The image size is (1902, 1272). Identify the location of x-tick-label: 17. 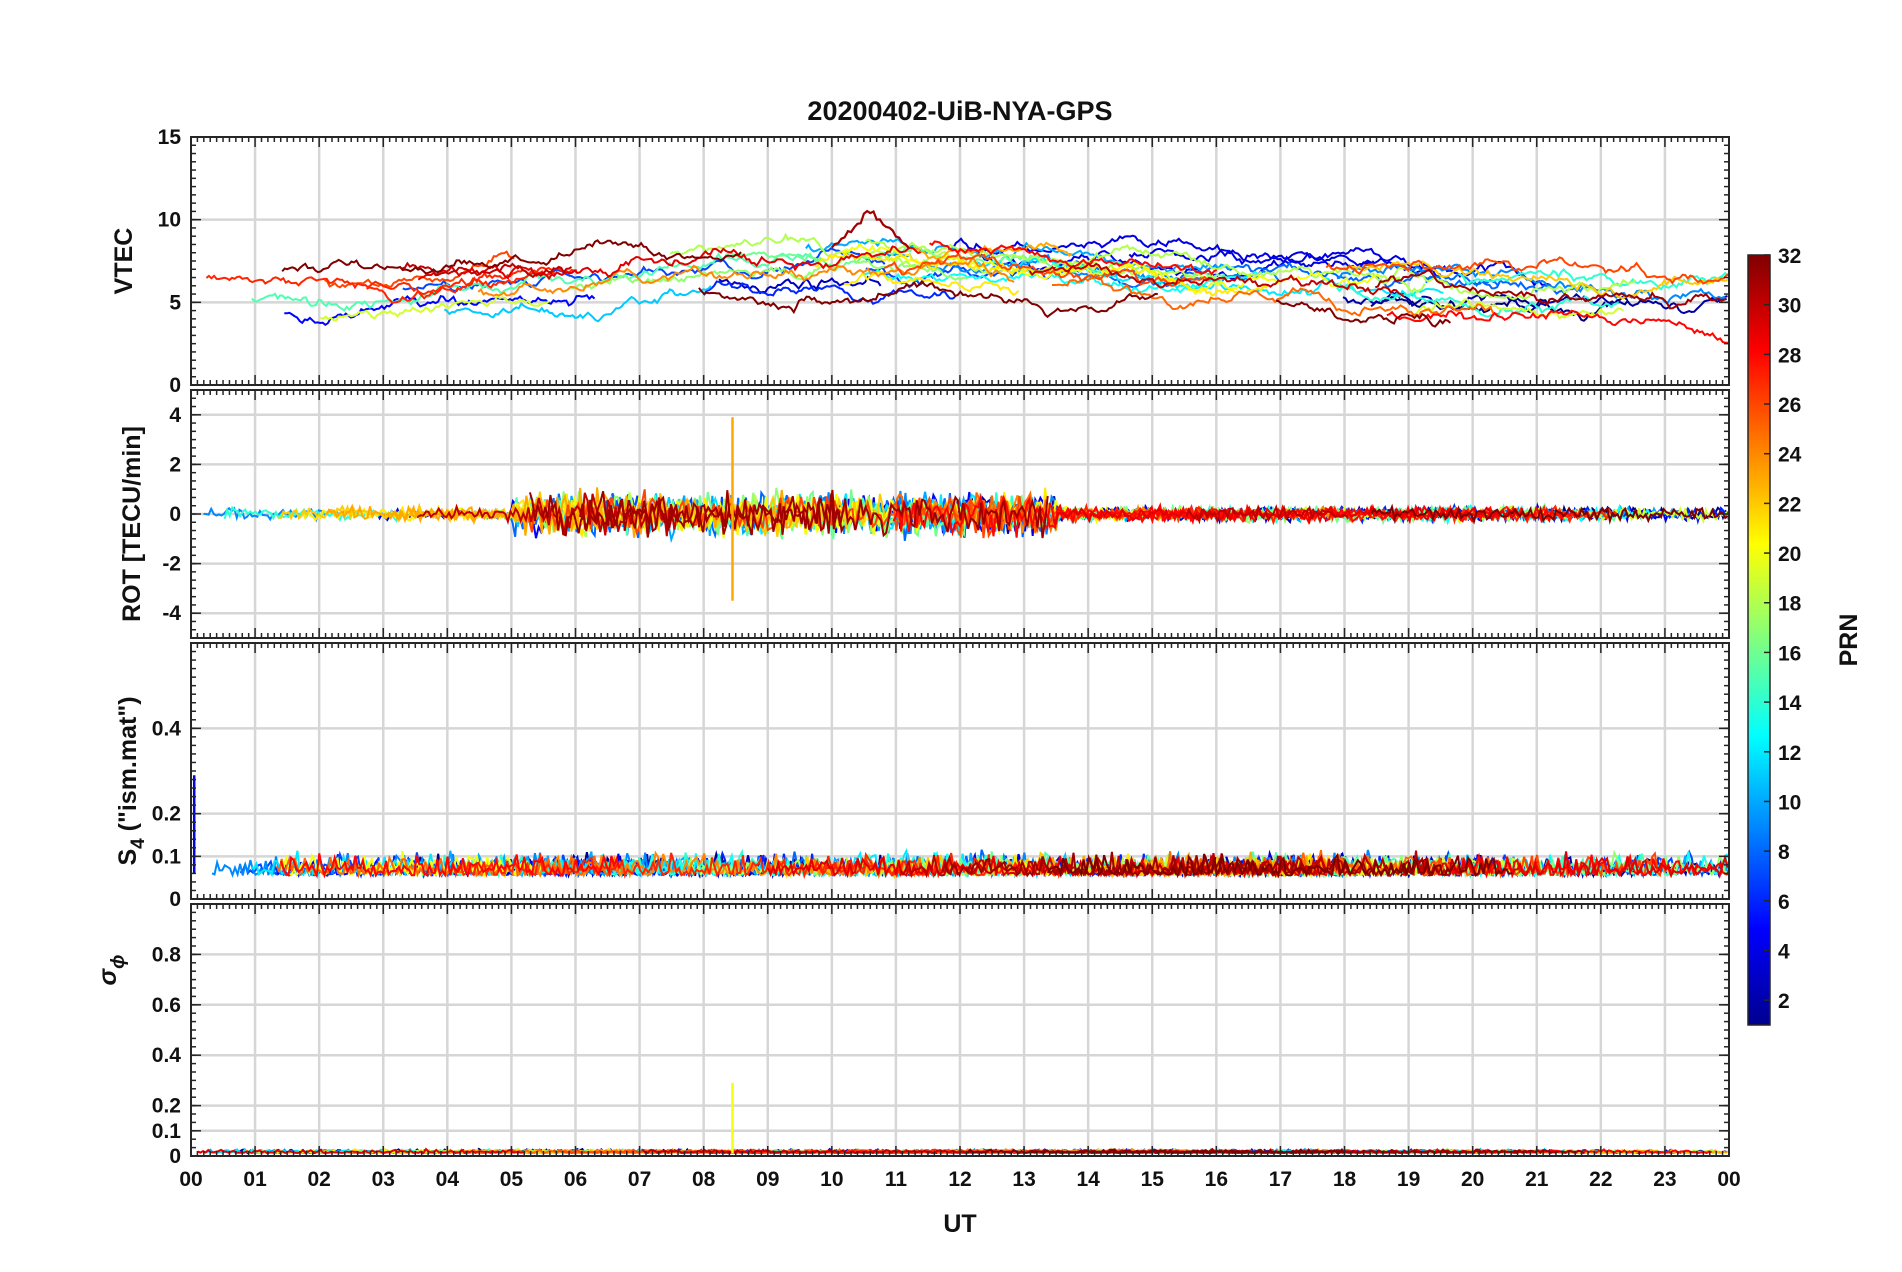
(1280, 1179).